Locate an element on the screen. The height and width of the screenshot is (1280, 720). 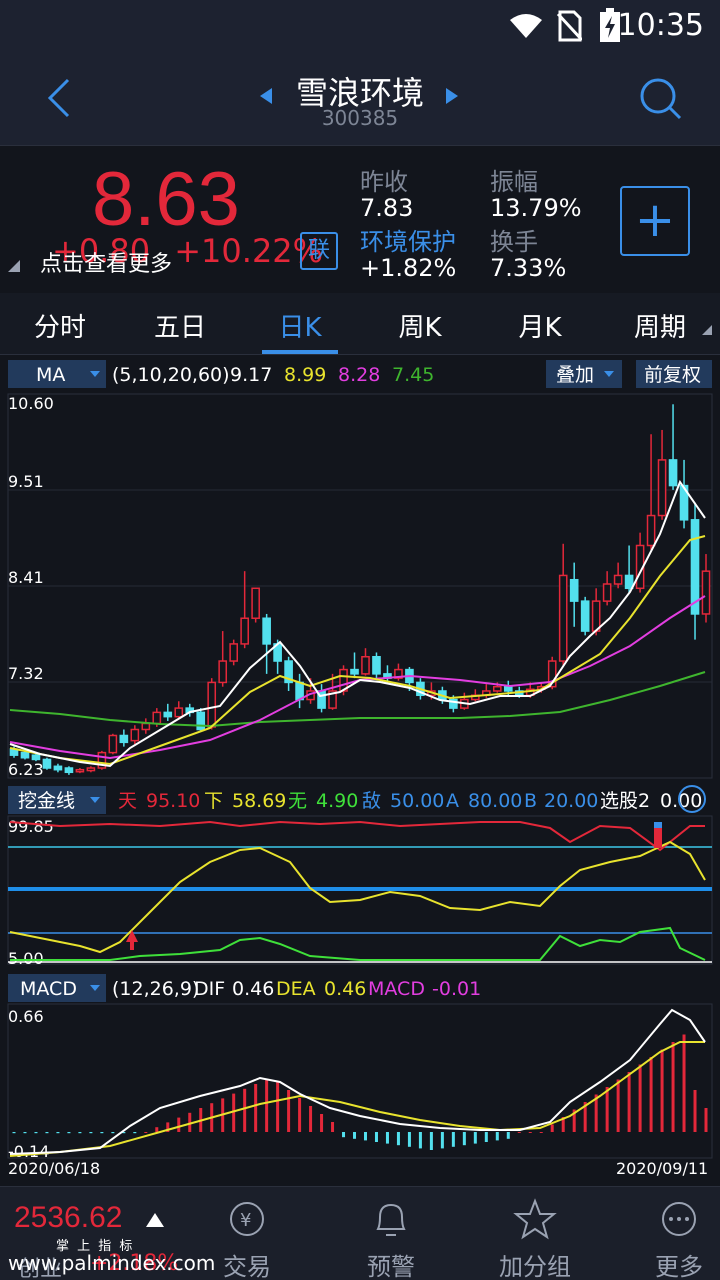
ma5-value: 9.17 is located at coordinates (251, 375).